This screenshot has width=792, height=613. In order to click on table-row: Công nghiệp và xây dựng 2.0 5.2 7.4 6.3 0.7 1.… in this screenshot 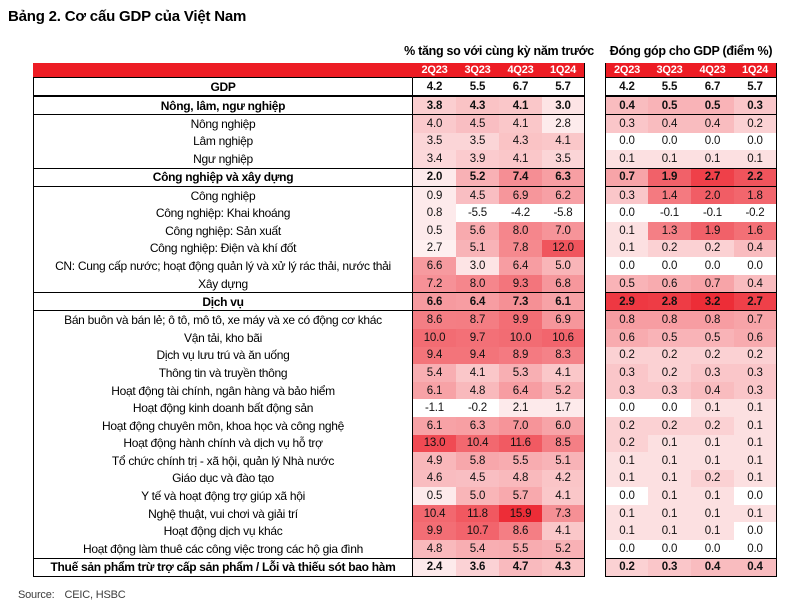, I will do `click(405, 177)`.